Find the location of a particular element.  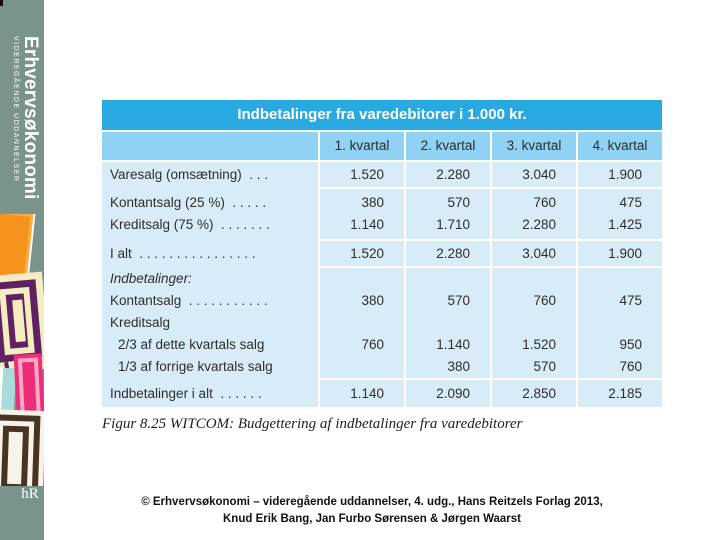

column-header-empty is located at coordinates (210, 146).